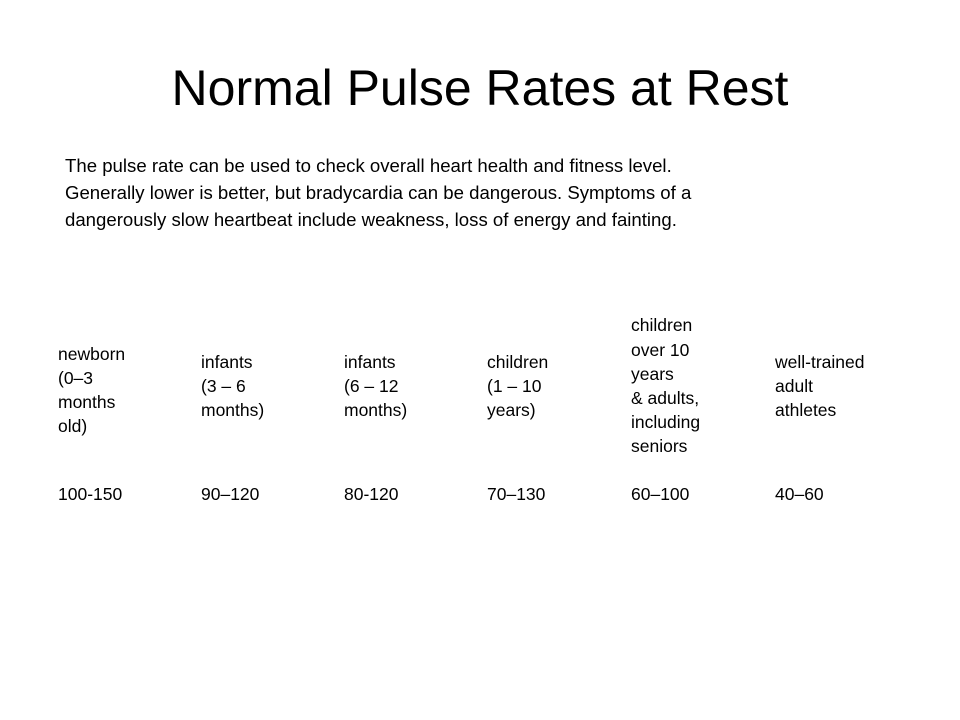  I want to click on pulse-value-well-trained-athletes: 40–60, so click(799, 493).